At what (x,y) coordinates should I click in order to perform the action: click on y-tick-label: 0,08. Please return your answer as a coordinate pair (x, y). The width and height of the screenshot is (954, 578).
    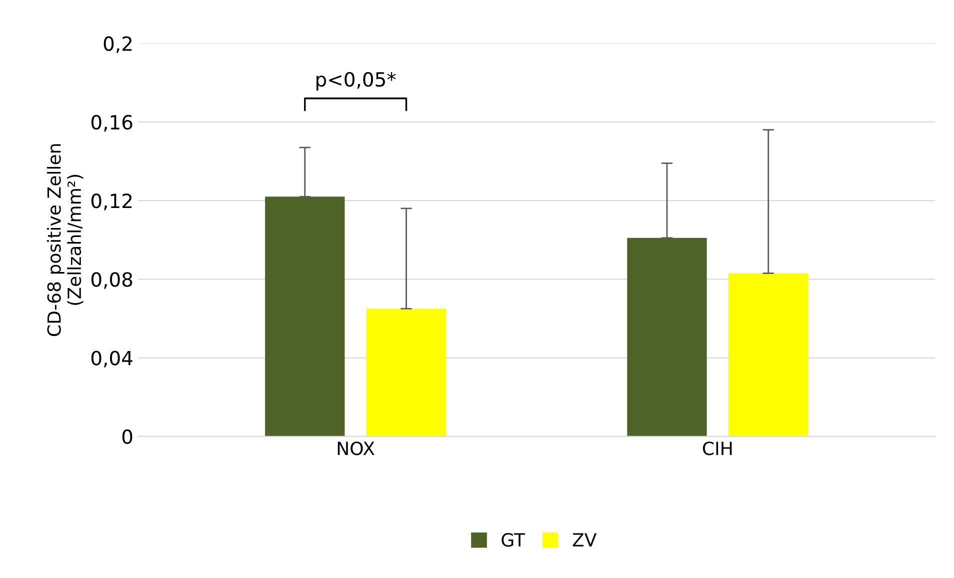
    Looking at the image, I should click on (111, 280).